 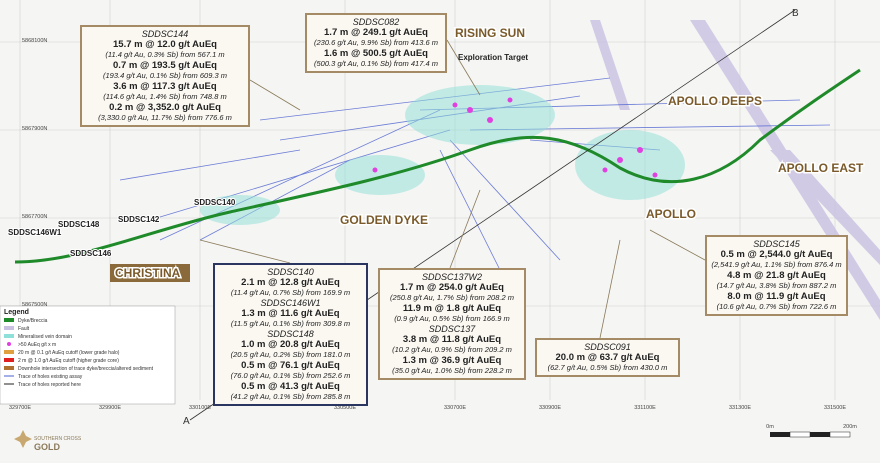 What do you see at coordinates (376, 63) in the screenshot?
I see `intercept-detail: (500.3 g/t Au, 0.1% Sb) from 417.4 m` at bounding box center [376, 63].